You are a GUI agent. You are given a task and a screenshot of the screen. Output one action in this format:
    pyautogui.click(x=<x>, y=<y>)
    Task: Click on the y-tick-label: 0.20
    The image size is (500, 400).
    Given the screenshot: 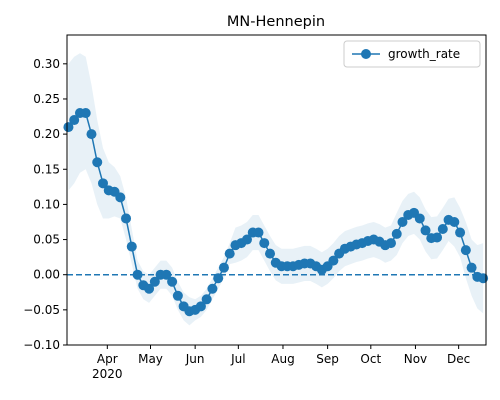 What is the action you would take?
    pyautogui.click(x=46, y=134)
    